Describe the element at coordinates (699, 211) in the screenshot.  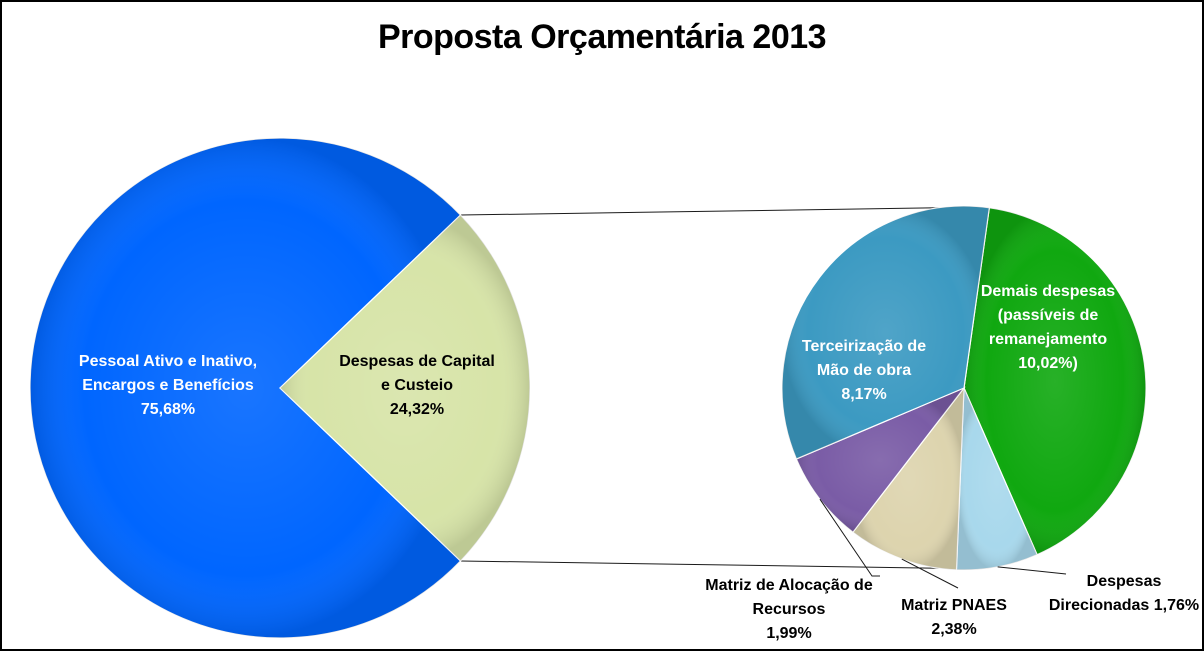
I see `connector-top` at that location.